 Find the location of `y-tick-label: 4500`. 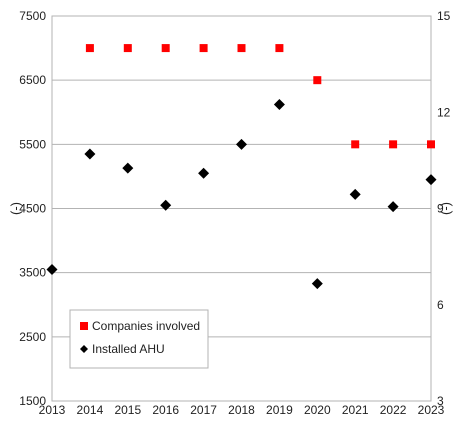

y-tick-label: 4500 is located at coordinates (32, 209).